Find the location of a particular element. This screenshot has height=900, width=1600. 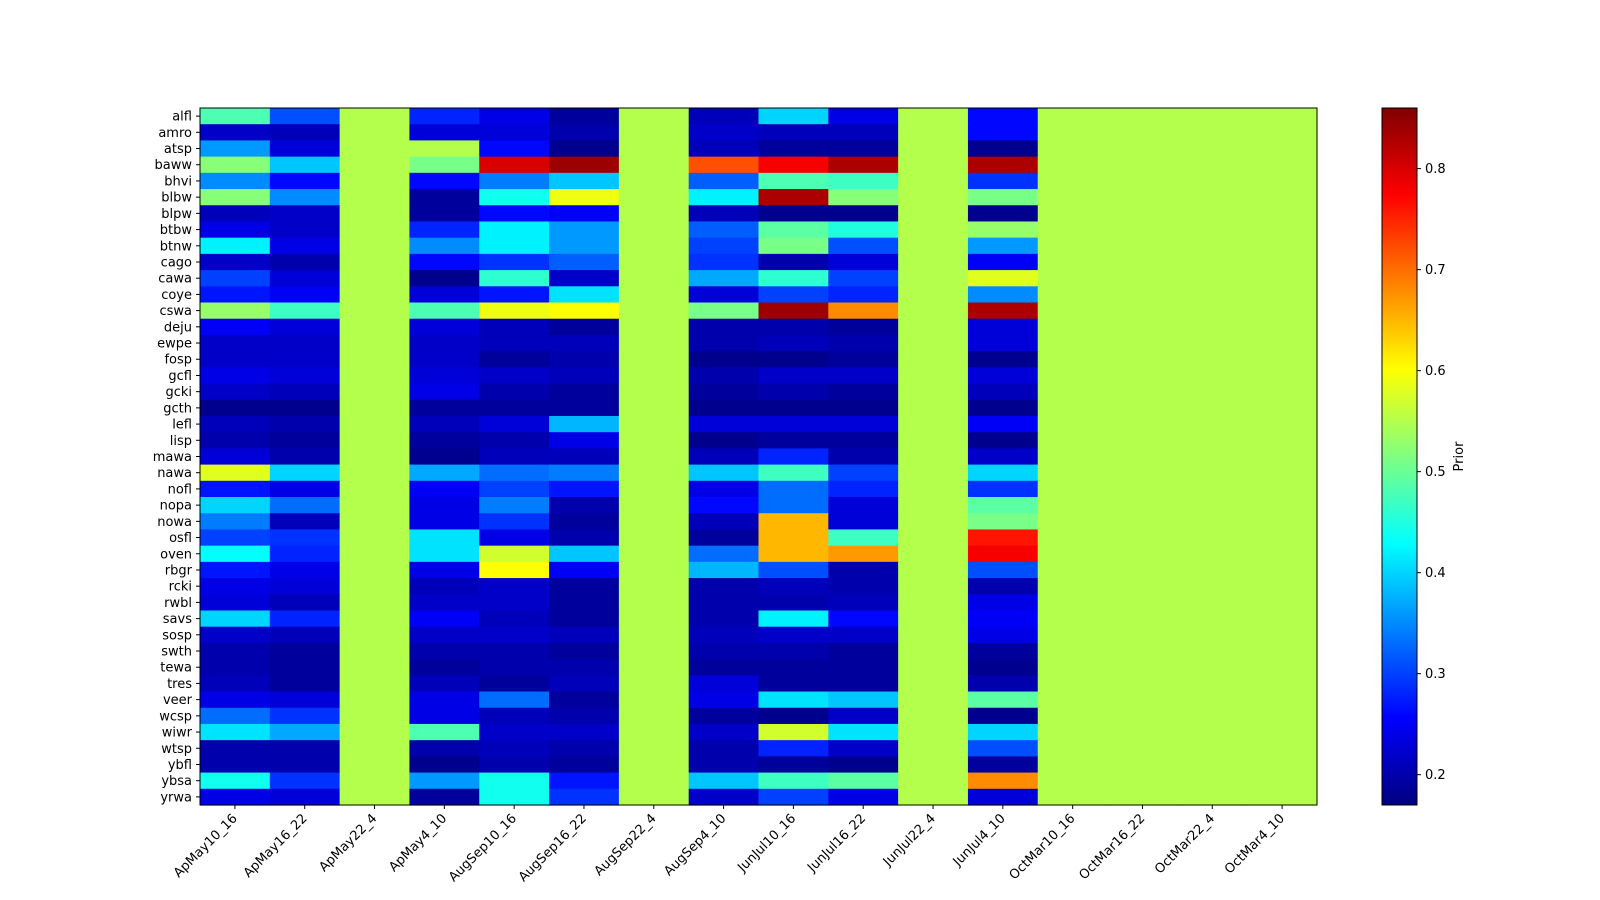

y-tick-label: veer is located at coordinates (178, 700).